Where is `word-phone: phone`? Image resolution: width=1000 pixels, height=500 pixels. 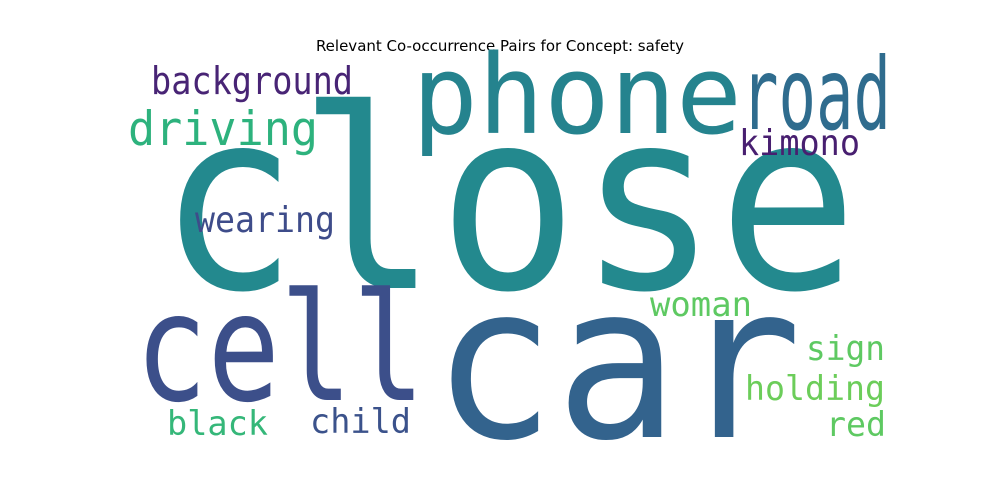
word-phone: phone is located at coordinates (577, 95).